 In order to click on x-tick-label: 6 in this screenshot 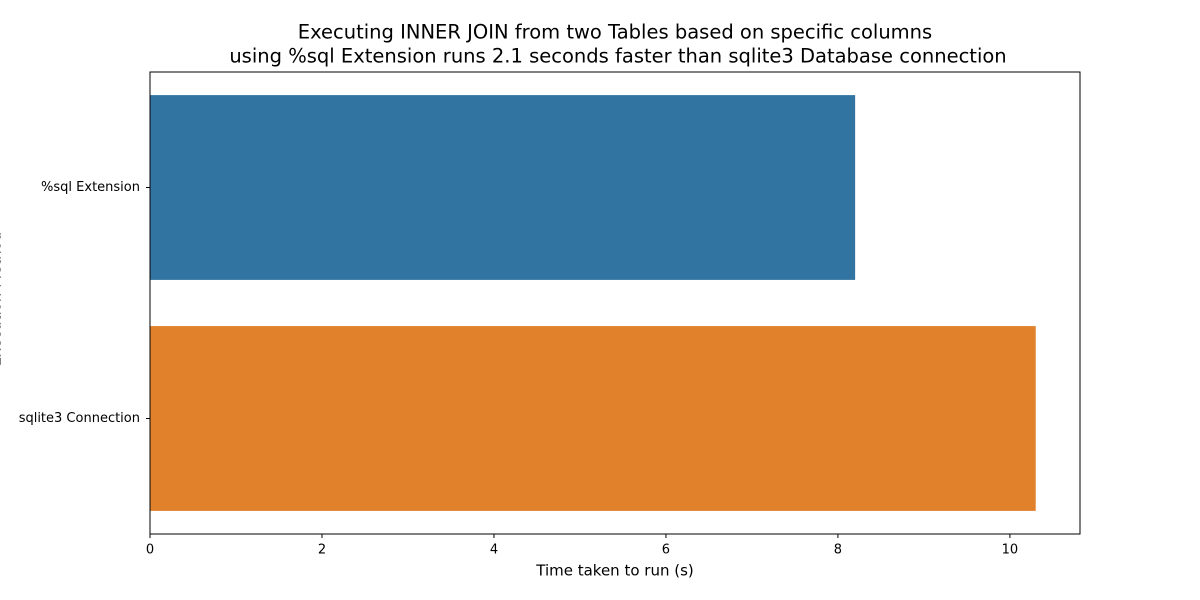, I will do `click(666, 550)`.